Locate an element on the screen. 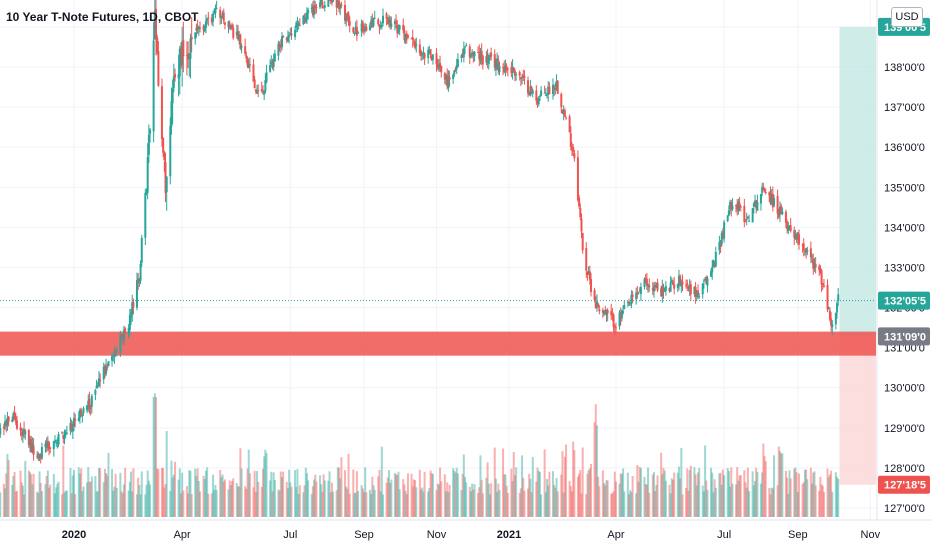 This screenshot has height=555, width=932. current-price-tag: 132'05'5 is located at coordinates (904, 301).